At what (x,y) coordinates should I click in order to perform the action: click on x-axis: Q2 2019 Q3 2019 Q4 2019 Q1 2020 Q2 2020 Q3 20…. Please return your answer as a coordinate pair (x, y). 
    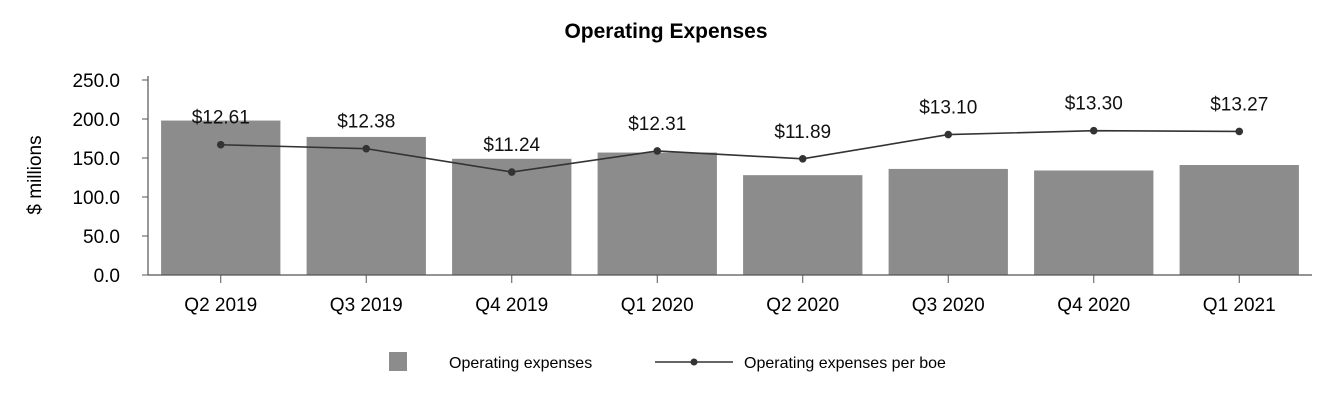
    Looking at the image, I should click on (730, 295).